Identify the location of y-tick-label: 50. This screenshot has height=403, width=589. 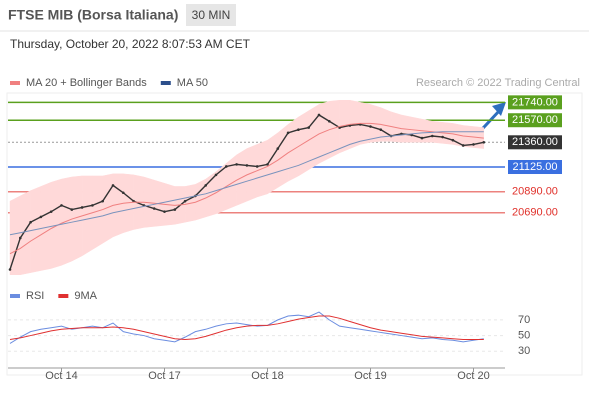
(524, 335).